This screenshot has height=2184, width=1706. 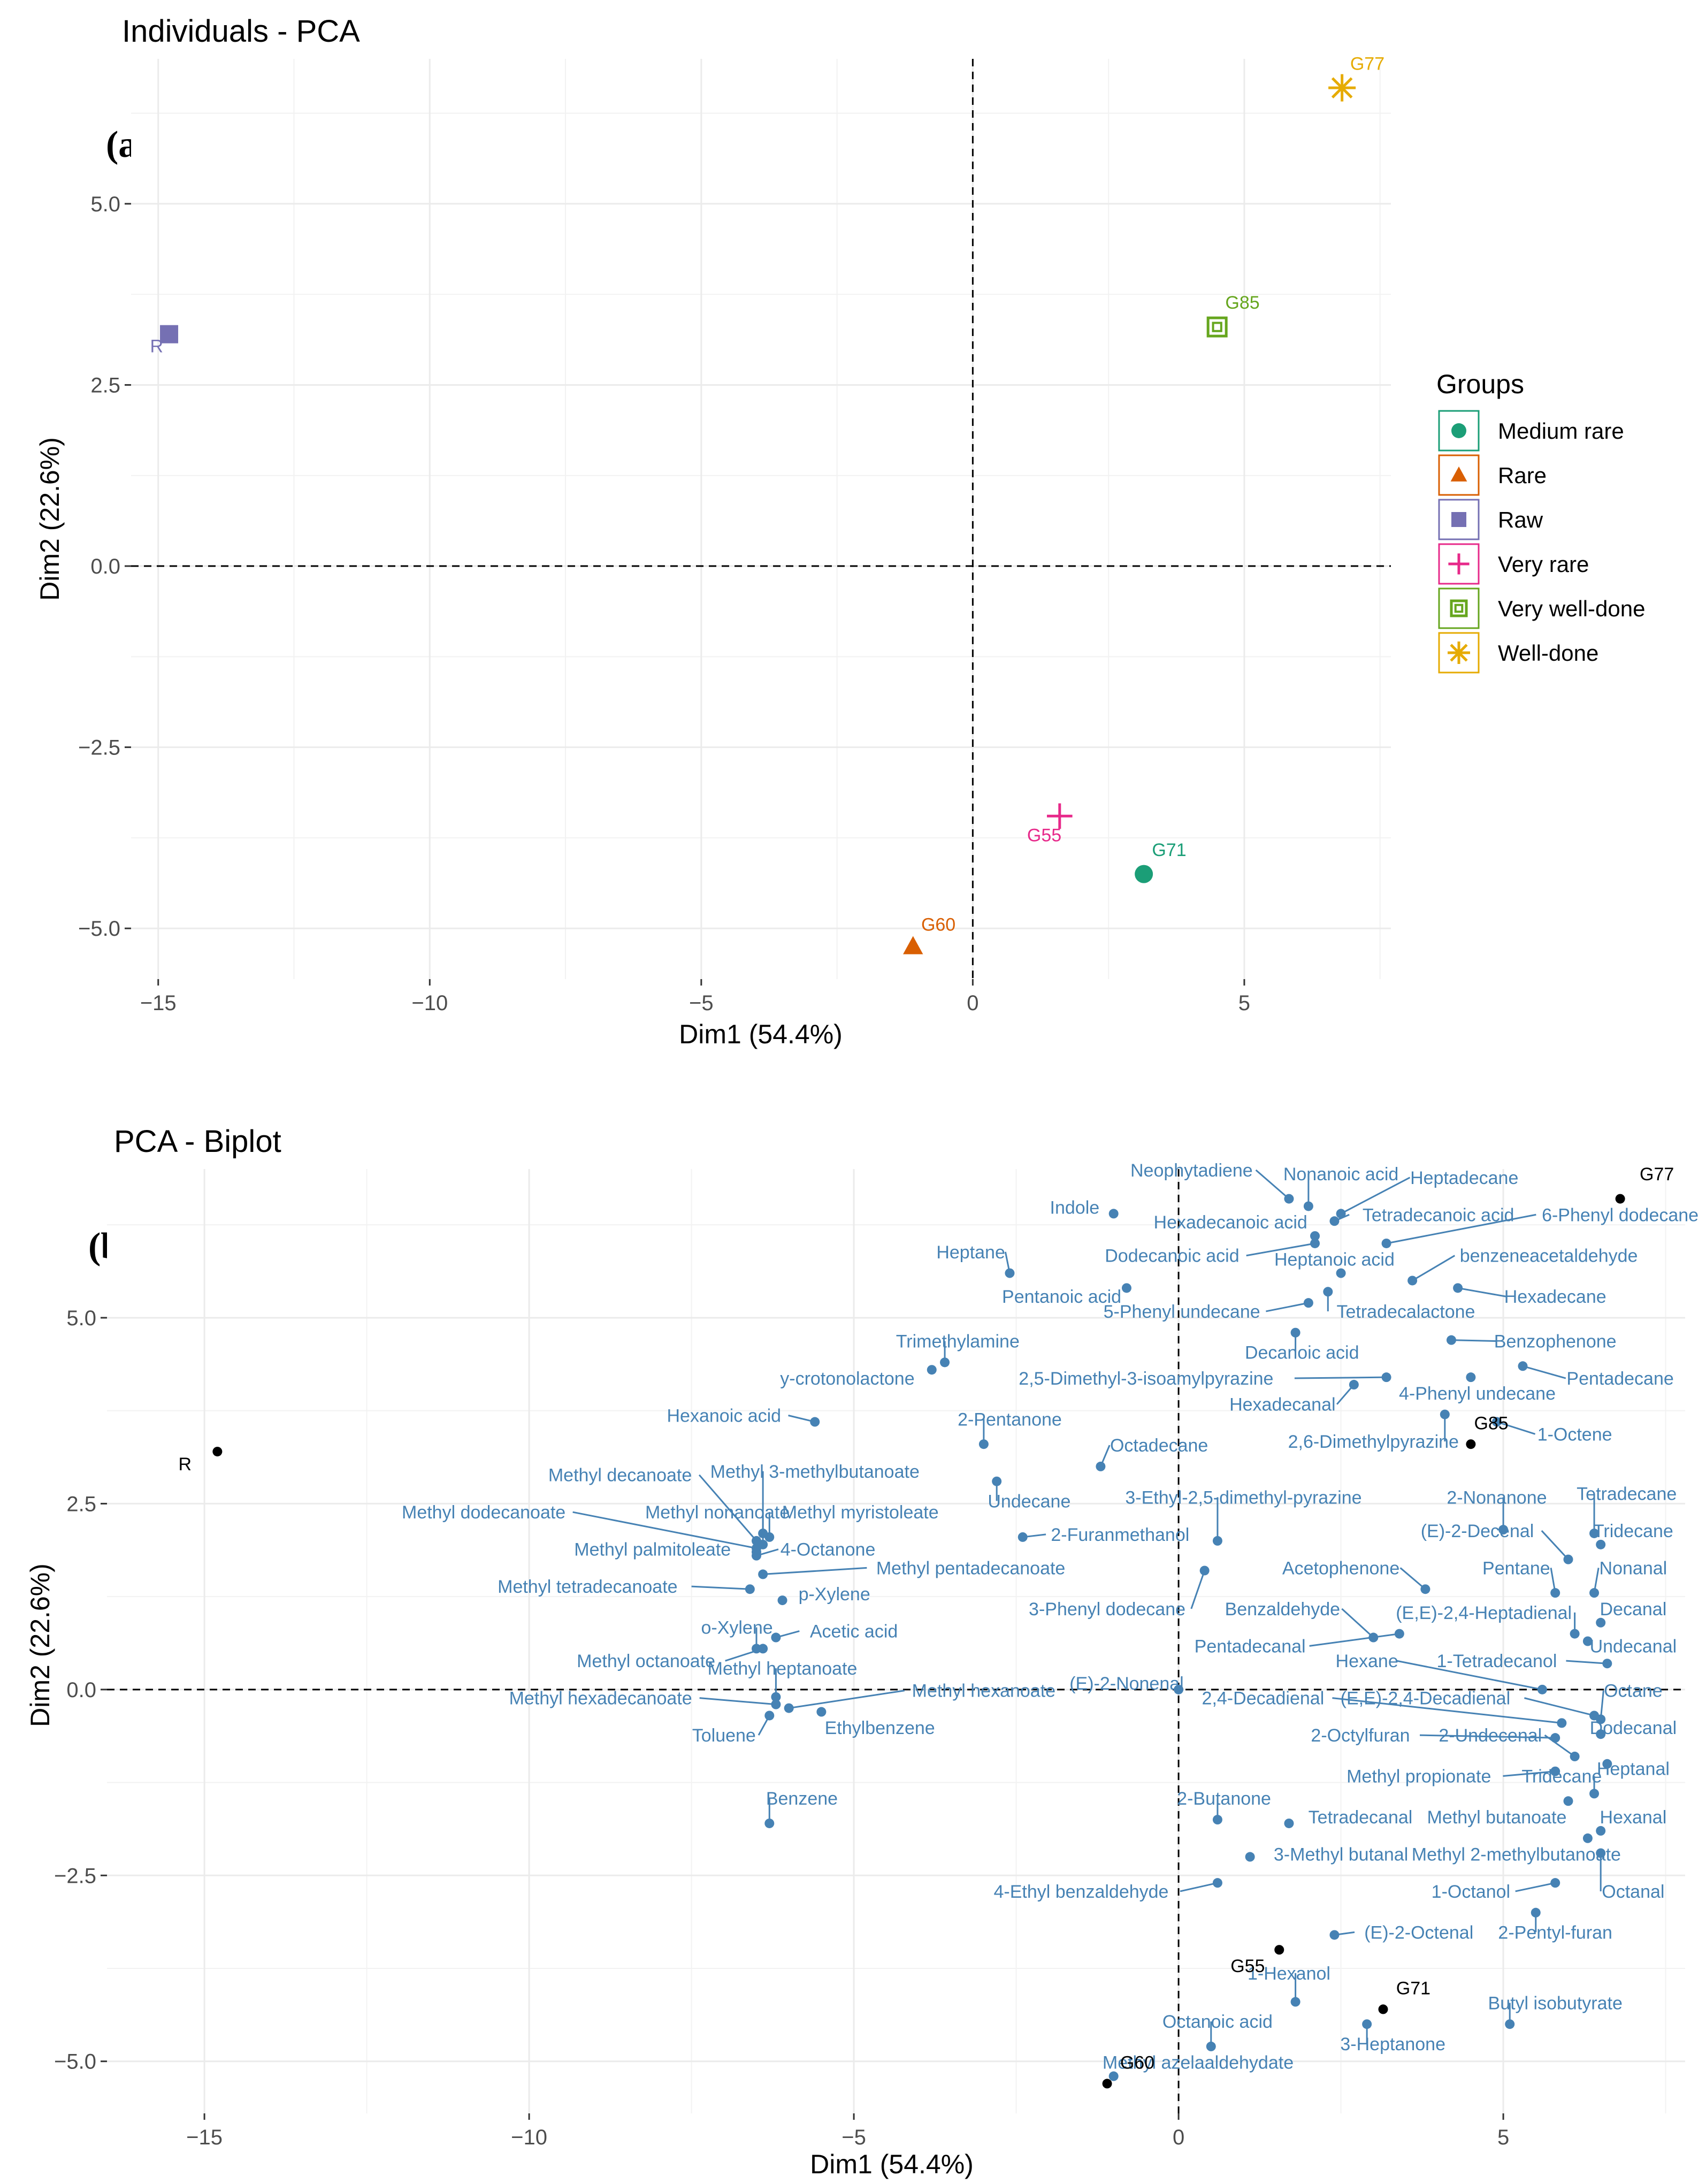 I want to click on legend-key-triangle-icon, so click(x=1459, y=474).